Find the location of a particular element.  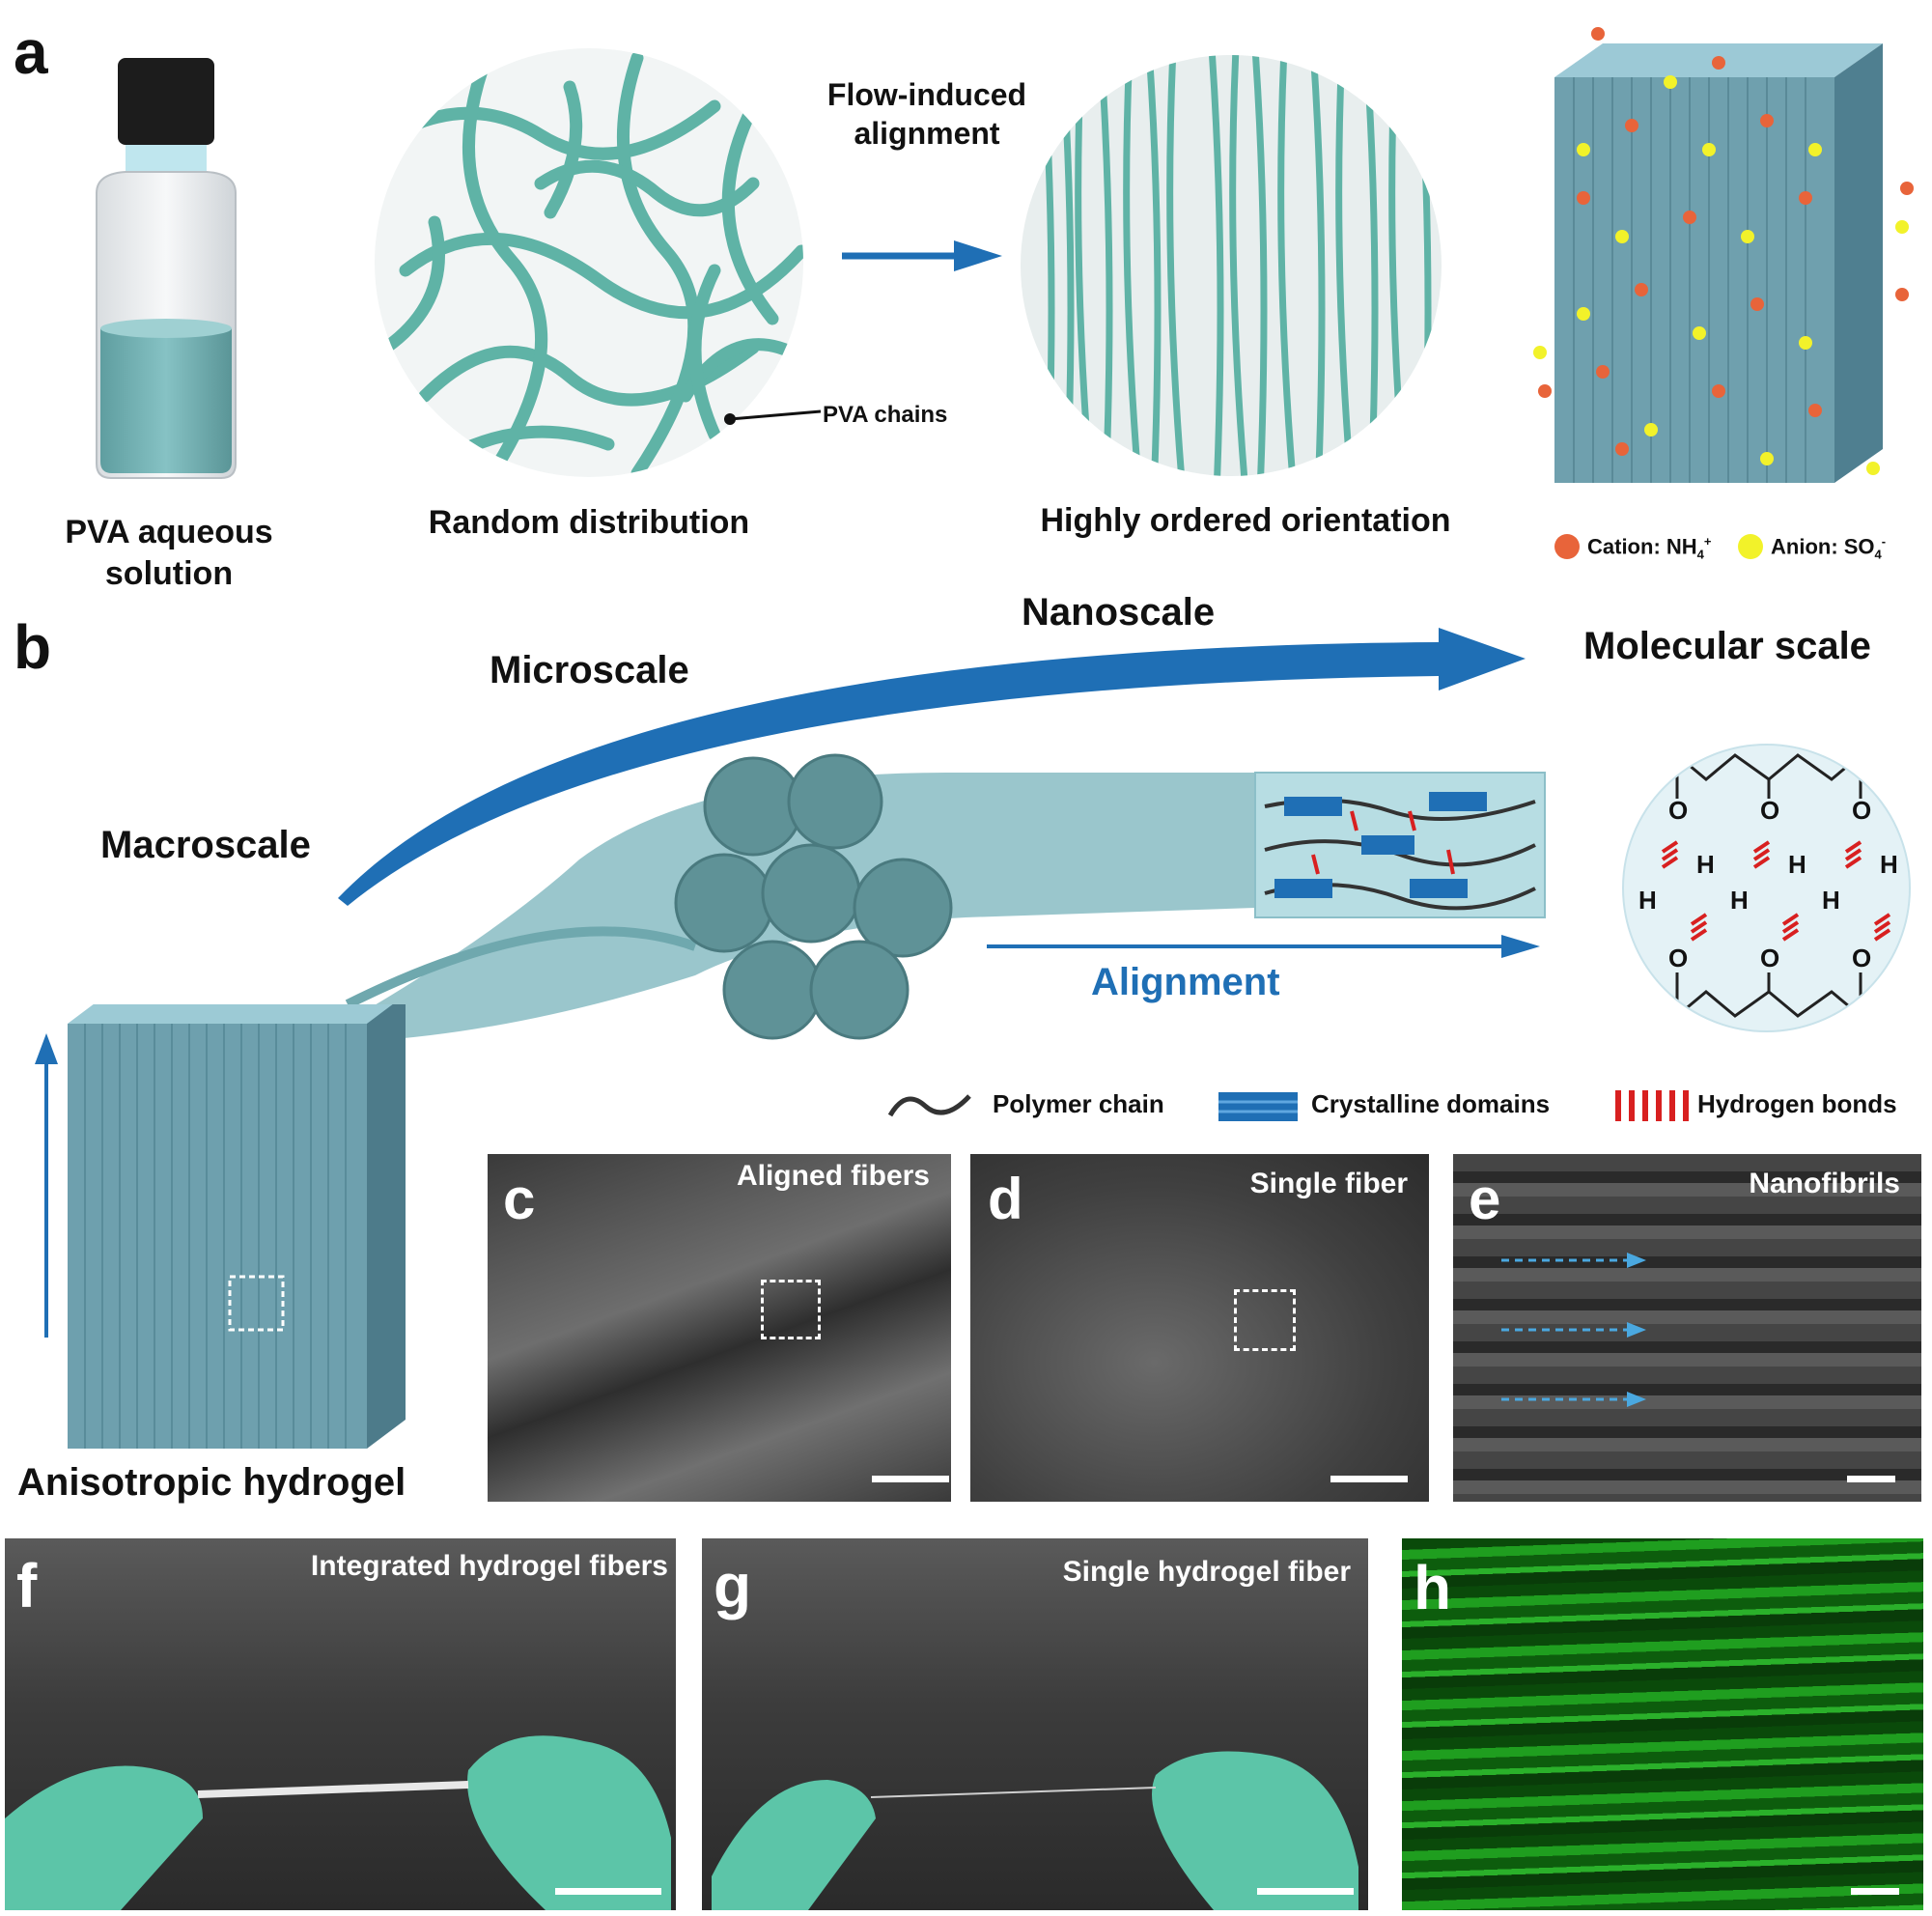

ordered-chains-circle is located at coordinates (1231, 265).